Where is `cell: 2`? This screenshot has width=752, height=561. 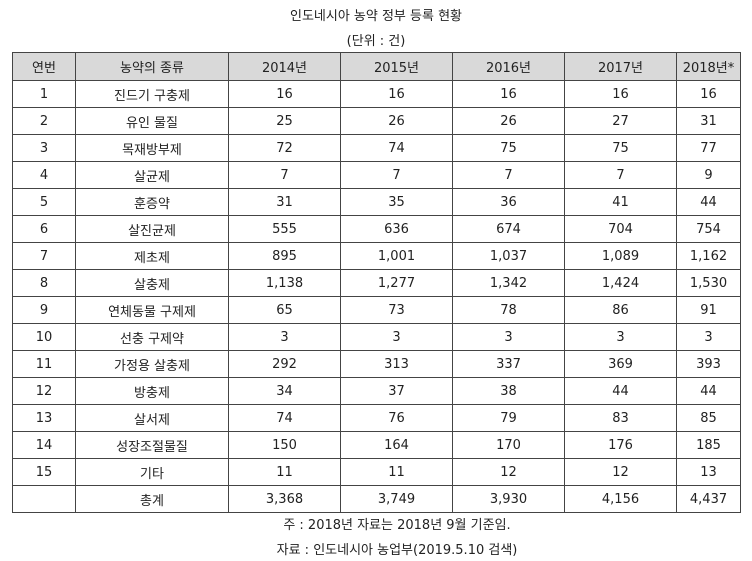 cell: 2 is located at coordinates (44, 121).